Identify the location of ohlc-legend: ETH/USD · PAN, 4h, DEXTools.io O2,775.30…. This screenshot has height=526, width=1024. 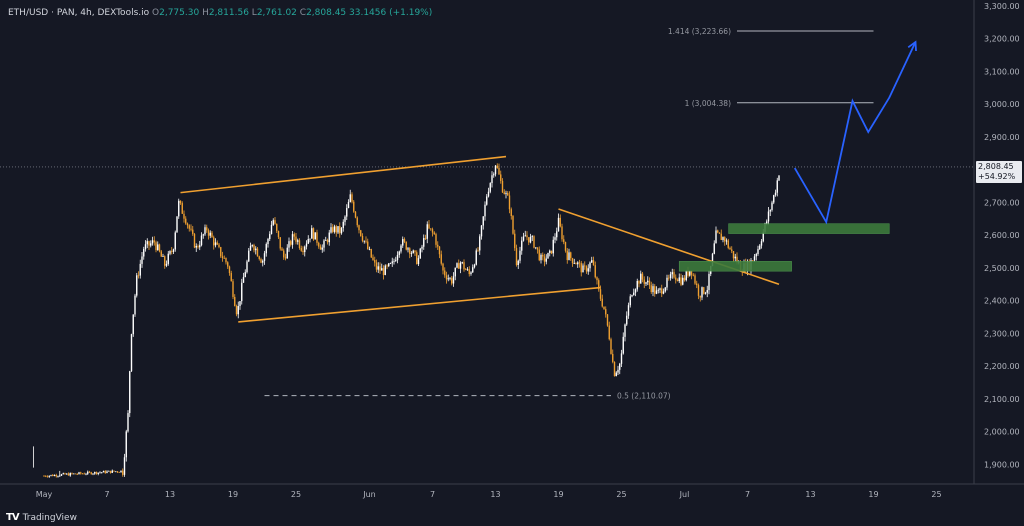
(220, 13).